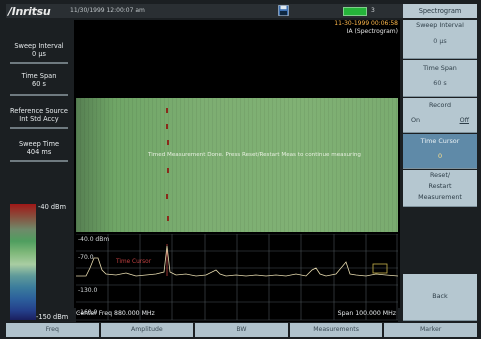 The width and height of the screenshot is (481, 339). I want to click on bottom-menu-bar: Freq Amplitude BW Measurements Marker, so click(241, 330).